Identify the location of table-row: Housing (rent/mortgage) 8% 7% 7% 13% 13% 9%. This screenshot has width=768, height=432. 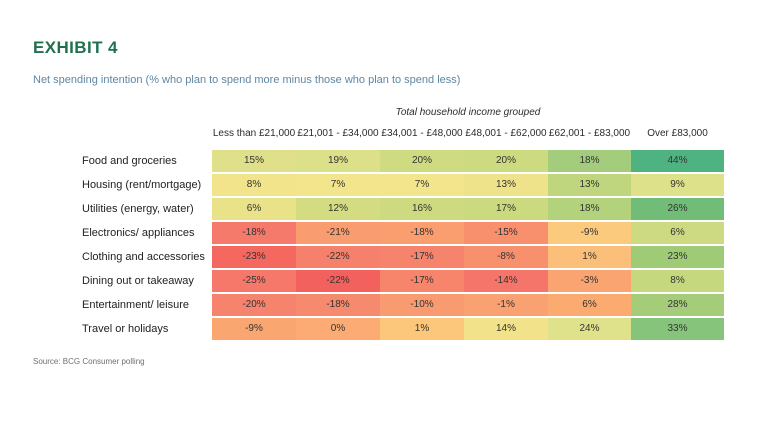
(403, 185).